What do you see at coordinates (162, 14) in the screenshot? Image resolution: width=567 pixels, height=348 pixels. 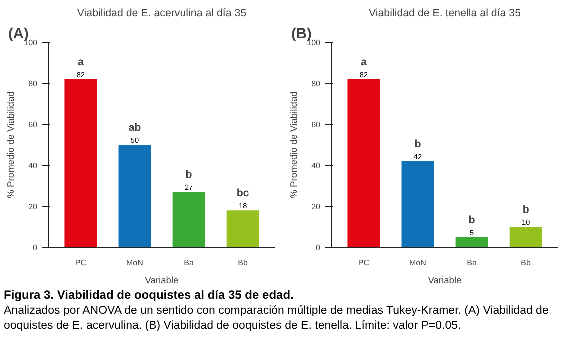 I see `chart-title: Viabilidad de E. acervulina al día 35` at bounding box center [162, 14].